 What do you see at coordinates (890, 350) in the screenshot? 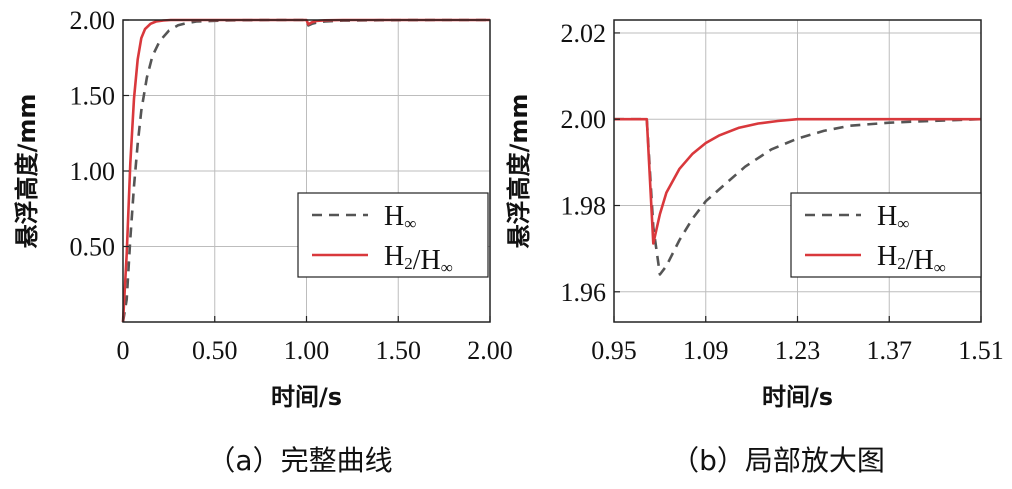
I see `x-tick-label: 1.37` at bounding box center [890, 350].